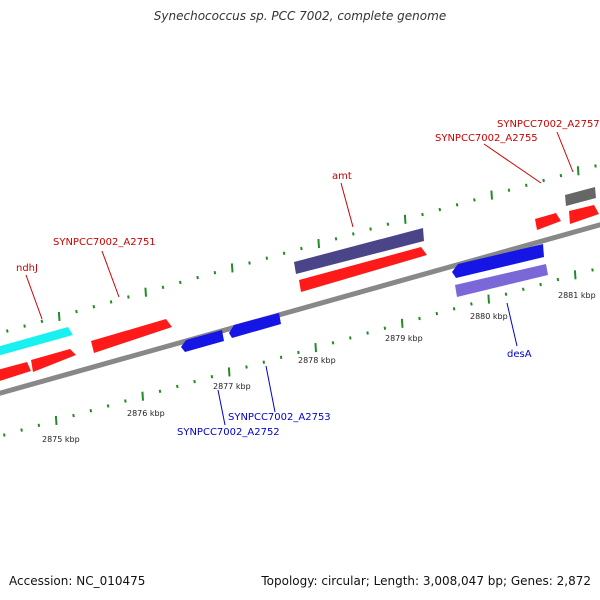  Describe the element at coordinates (584, 214) in the screenshot. I see `gene-red-right` at that location.